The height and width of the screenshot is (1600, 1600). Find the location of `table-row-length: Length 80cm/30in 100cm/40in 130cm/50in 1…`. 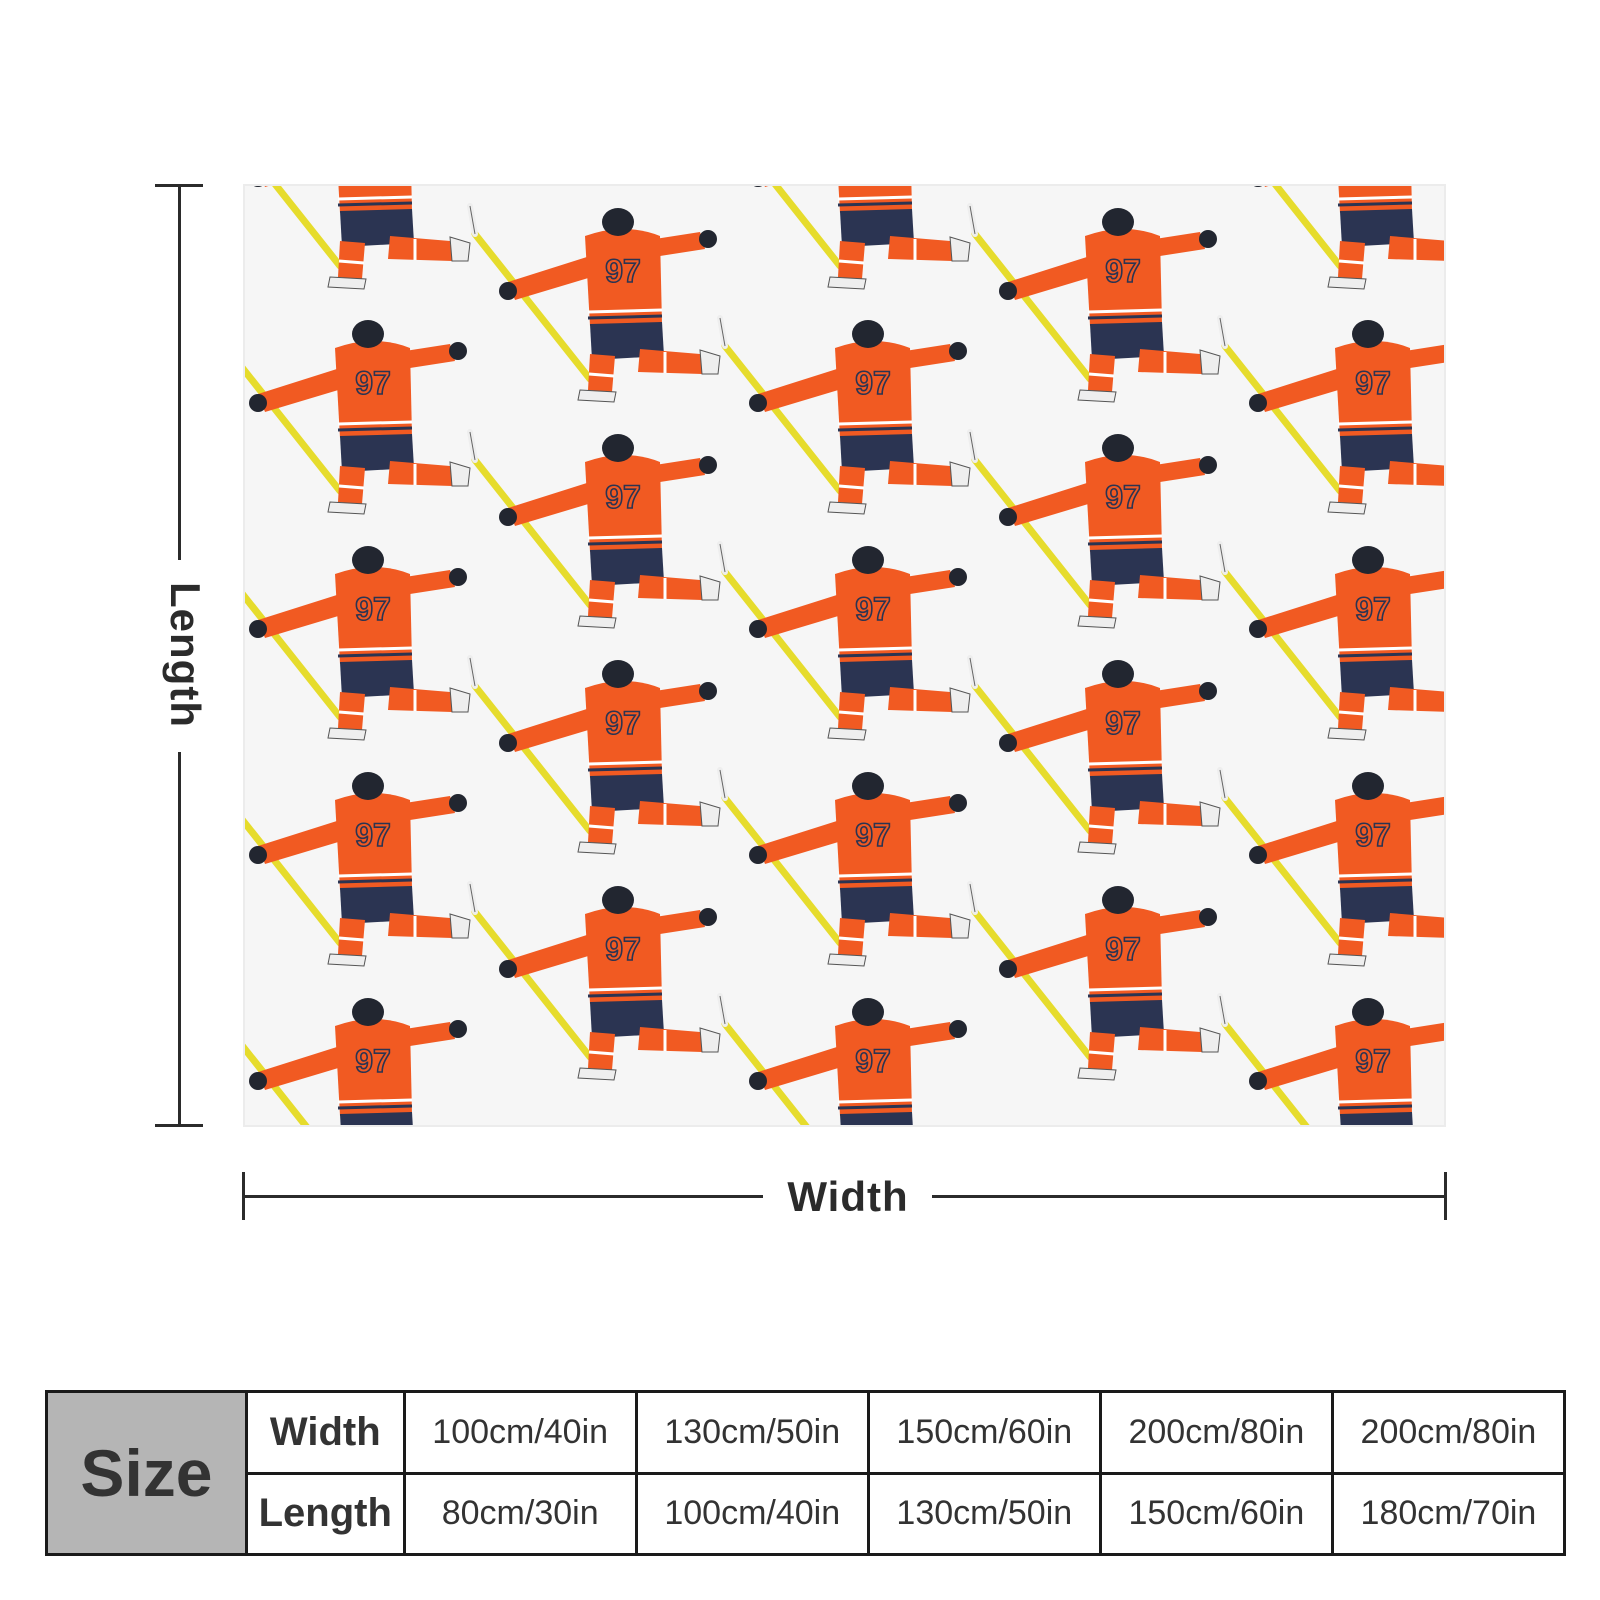

table-row-length: Length 80cm/30in 100cm/40in 130cm/50in 1… is located at coordinates (807, 1513).